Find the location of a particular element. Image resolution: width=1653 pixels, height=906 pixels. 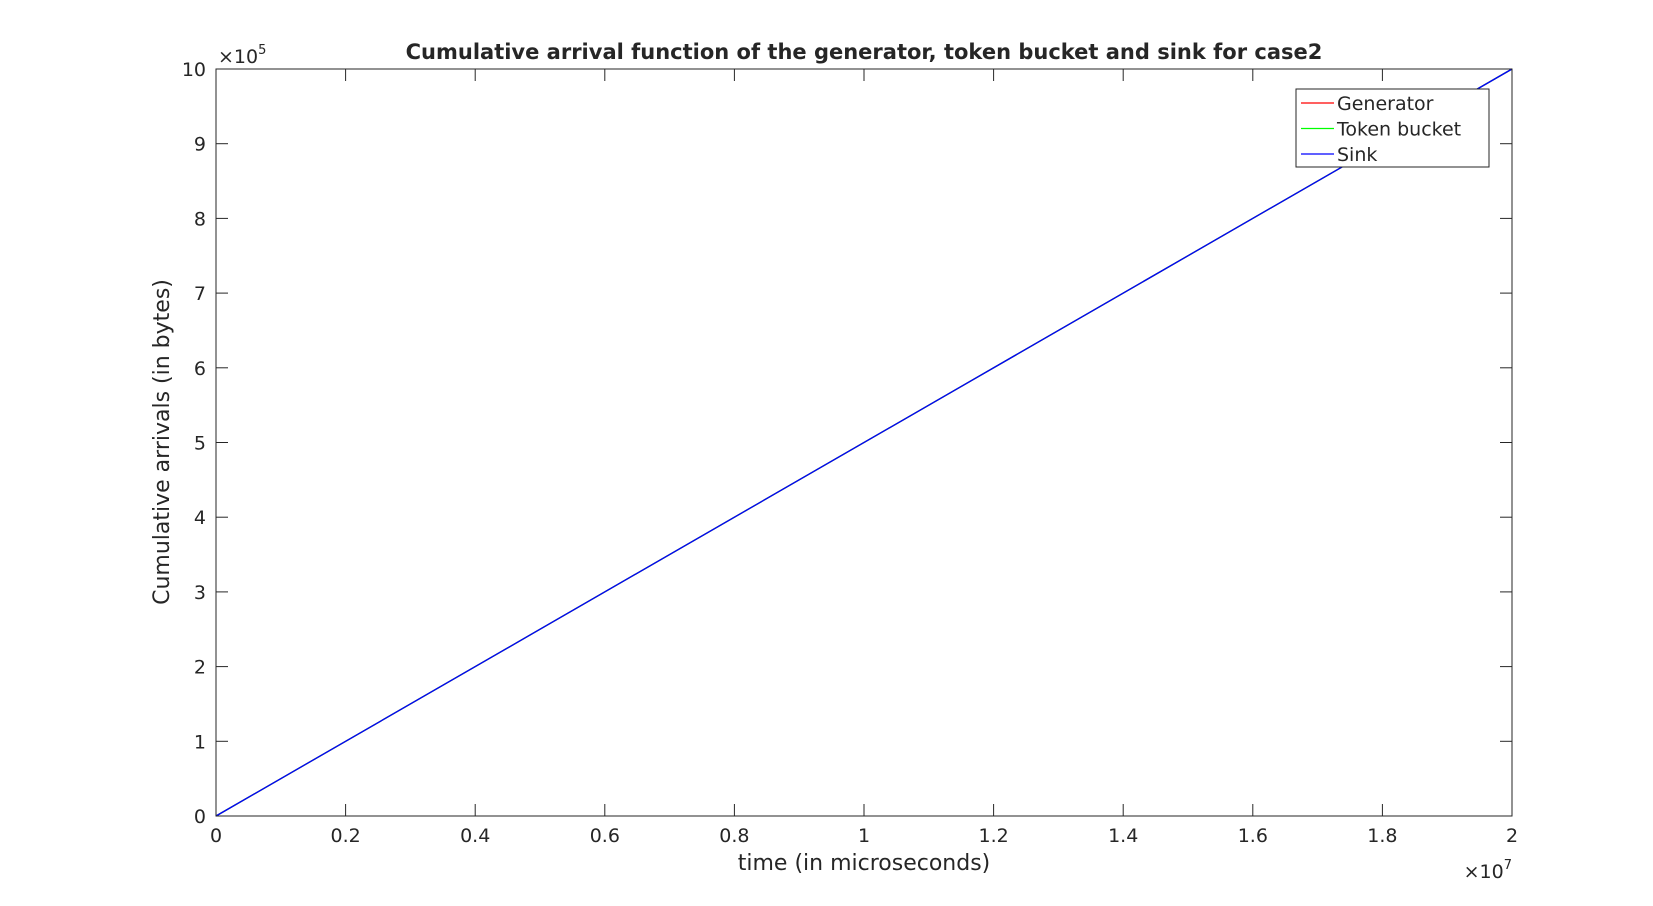

y-tick-label: 8 is located at coordinates (200, 219).